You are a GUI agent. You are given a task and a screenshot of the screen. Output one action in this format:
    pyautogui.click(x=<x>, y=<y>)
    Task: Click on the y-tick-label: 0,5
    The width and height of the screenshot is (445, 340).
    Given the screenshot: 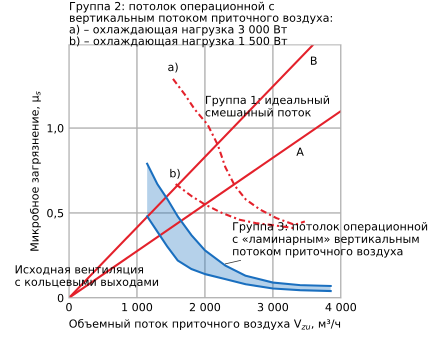 What is the action you would take?
    pyautogui.click(x=55, y=213)
    